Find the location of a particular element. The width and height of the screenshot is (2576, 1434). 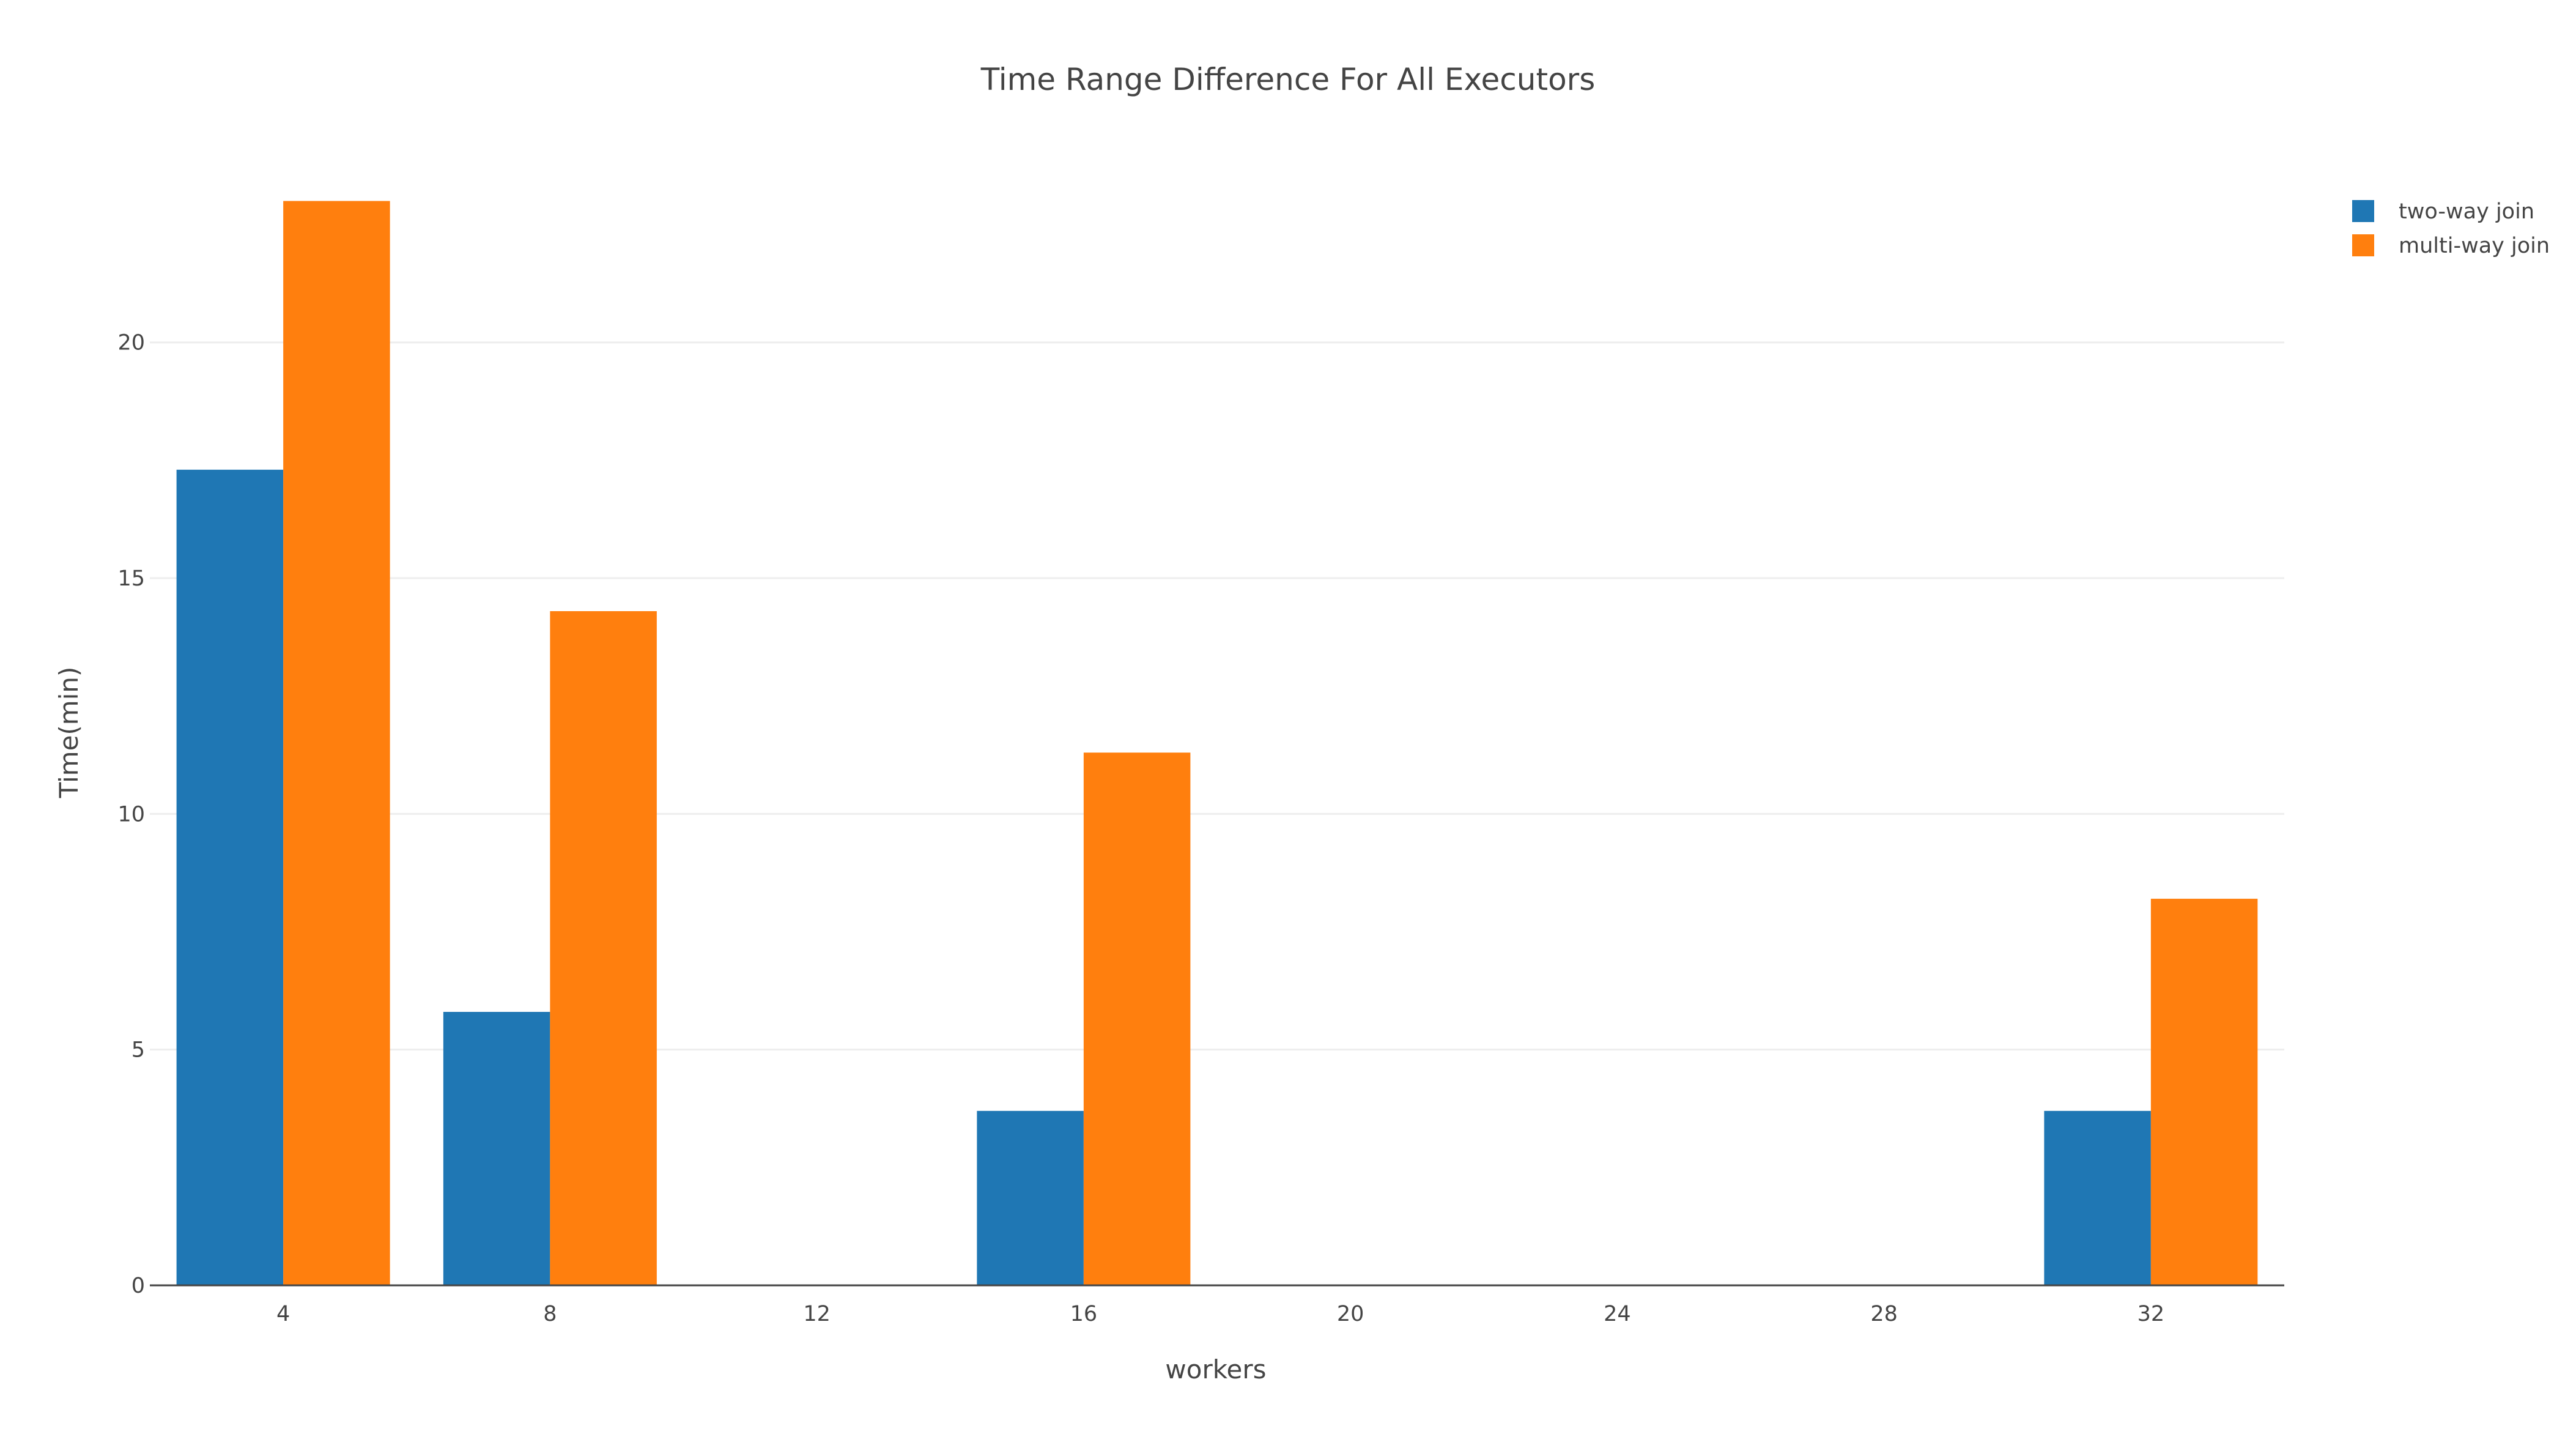

legend-label: two-way join is located at coordinates (2466, 211).